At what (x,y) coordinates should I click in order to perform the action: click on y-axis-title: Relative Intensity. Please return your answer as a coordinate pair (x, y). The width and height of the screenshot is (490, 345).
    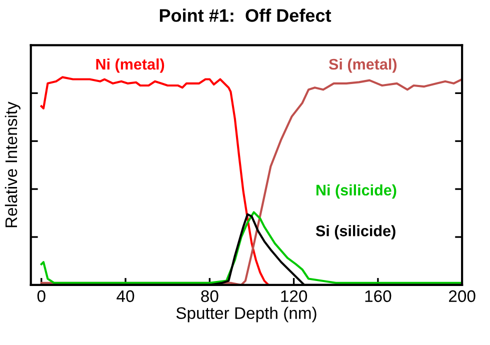
    Looking at the image, I should click on (12, 165).